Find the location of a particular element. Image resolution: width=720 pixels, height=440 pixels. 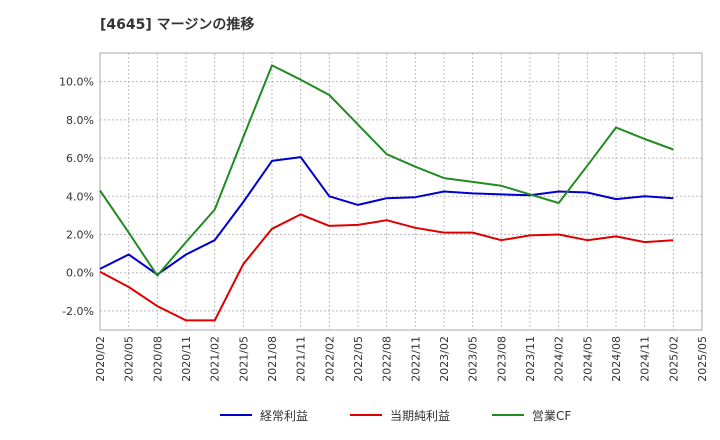

x-tick-label: 2023/02 is located at coordinates (444, 359).